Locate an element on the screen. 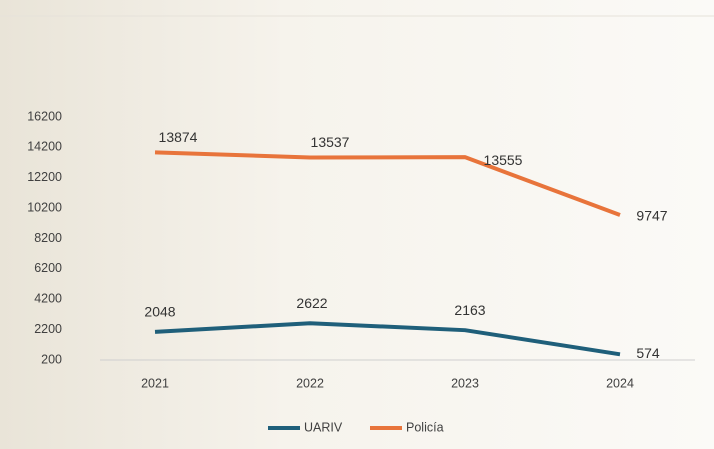 The width and height of the screenshot is (714, 449). y-tick-label: 2200 is located at coordinates (48, 329).